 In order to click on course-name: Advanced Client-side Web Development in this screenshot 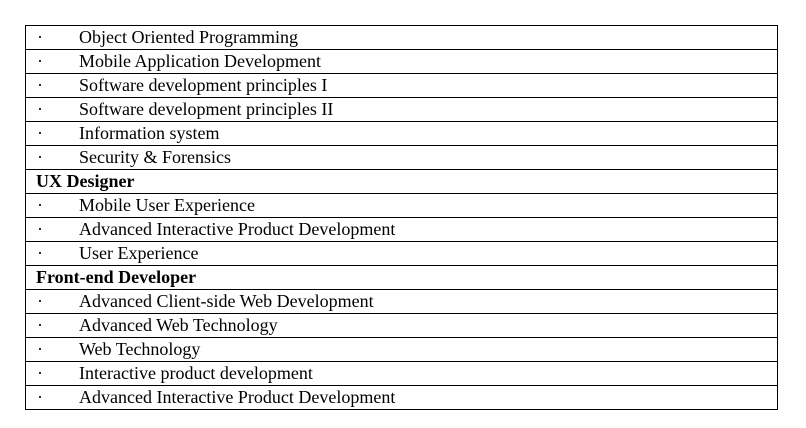, I will do `click(226, 301)`.